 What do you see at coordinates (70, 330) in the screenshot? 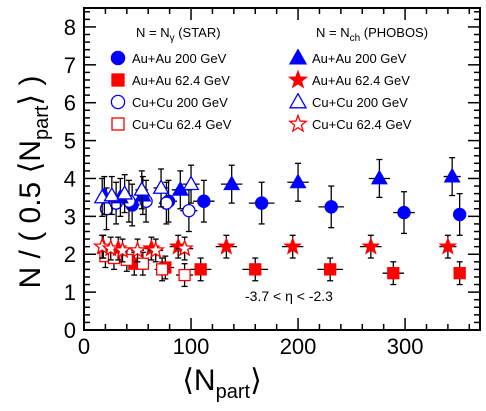
I see `y-tick-label: 0` at bounding box center [70, 330].